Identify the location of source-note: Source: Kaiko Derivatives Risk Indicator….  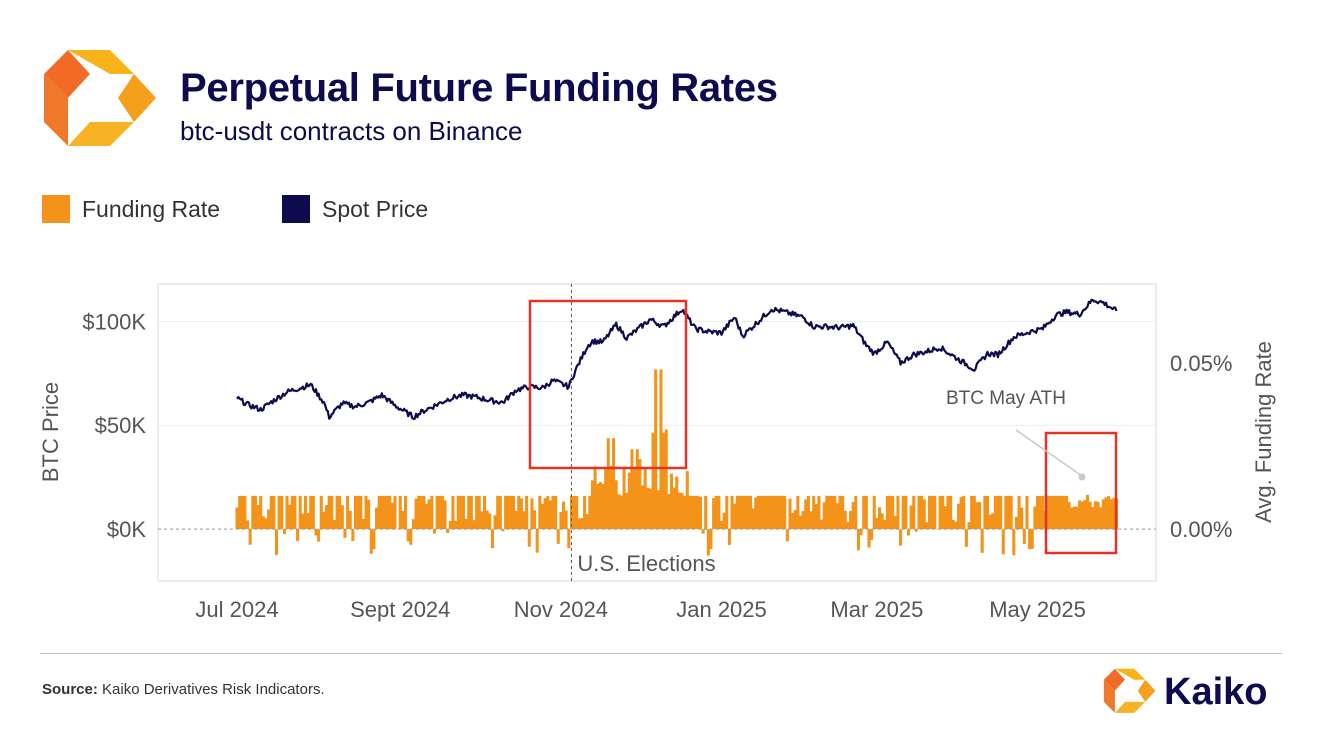
(183, 689).